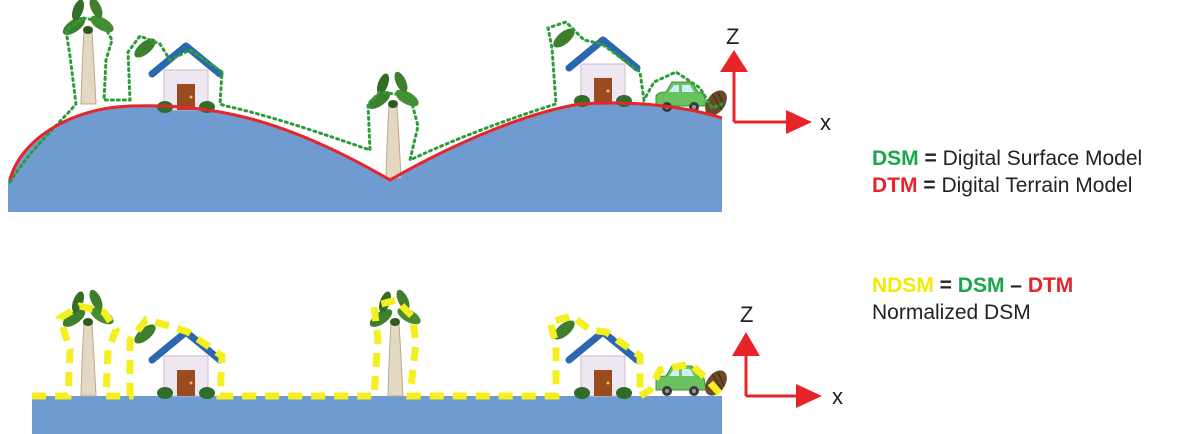  I want to click on legend-bottom: NDSM = DSM – DTM Normalized DSM, so click(972, 299).